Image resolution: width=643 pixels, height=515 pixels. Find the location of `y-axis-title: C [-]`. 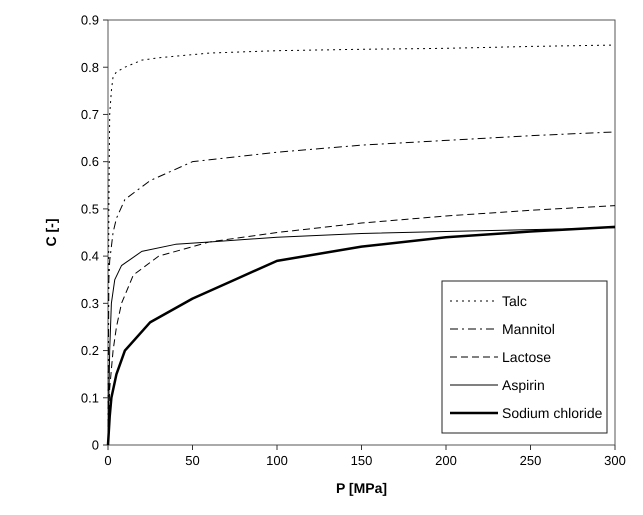

y-axis-title: C [-] is located at coordinates (51, 232).